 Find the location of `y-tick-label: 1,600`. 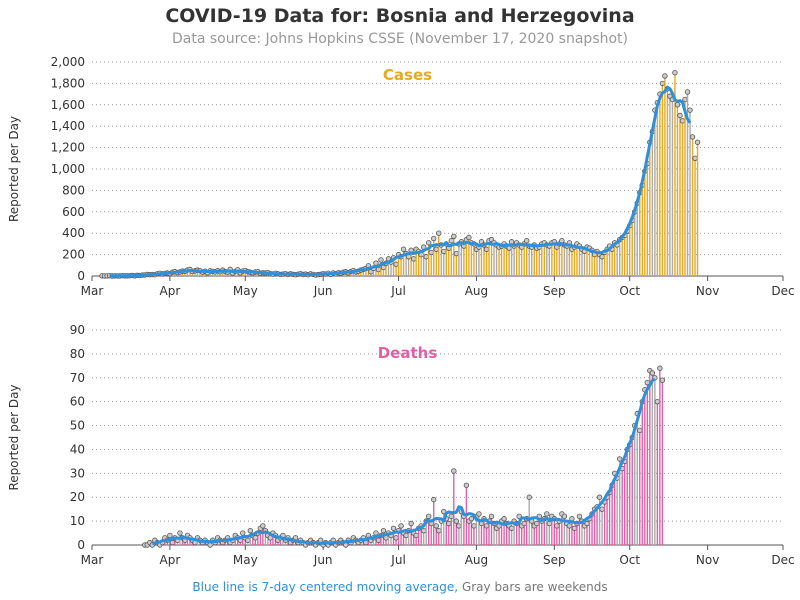

y-tick-label: 1,600 is located at coordinates (68, 105).